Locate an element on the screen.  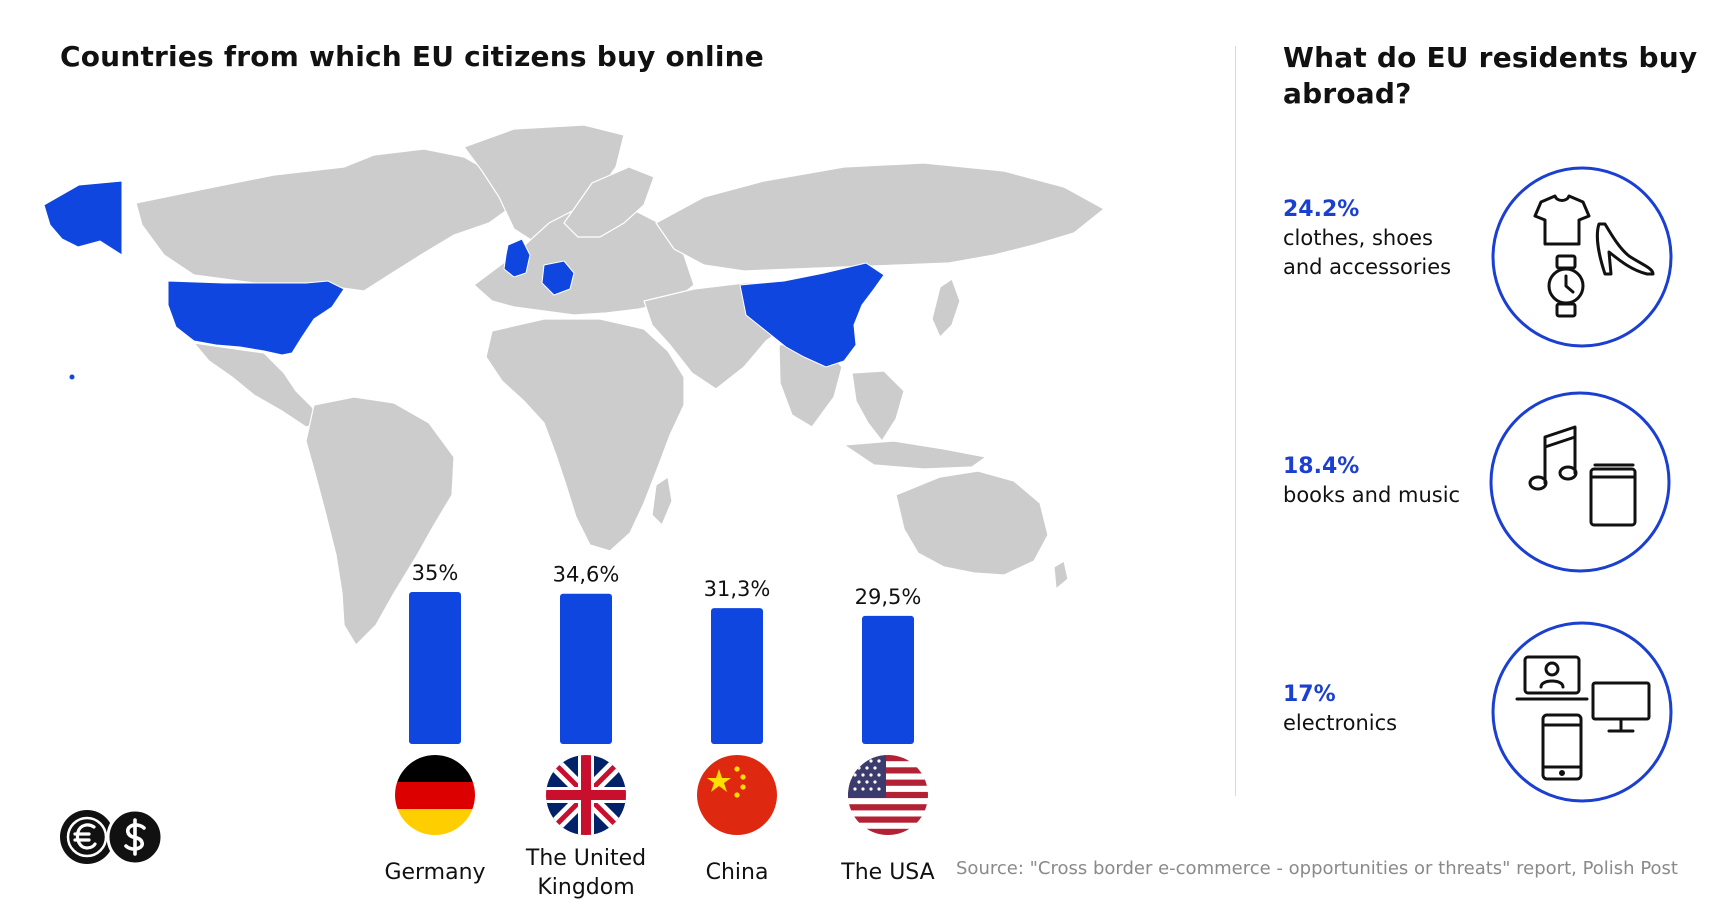
smartphone-icon is located at coordinates (1562, 747).